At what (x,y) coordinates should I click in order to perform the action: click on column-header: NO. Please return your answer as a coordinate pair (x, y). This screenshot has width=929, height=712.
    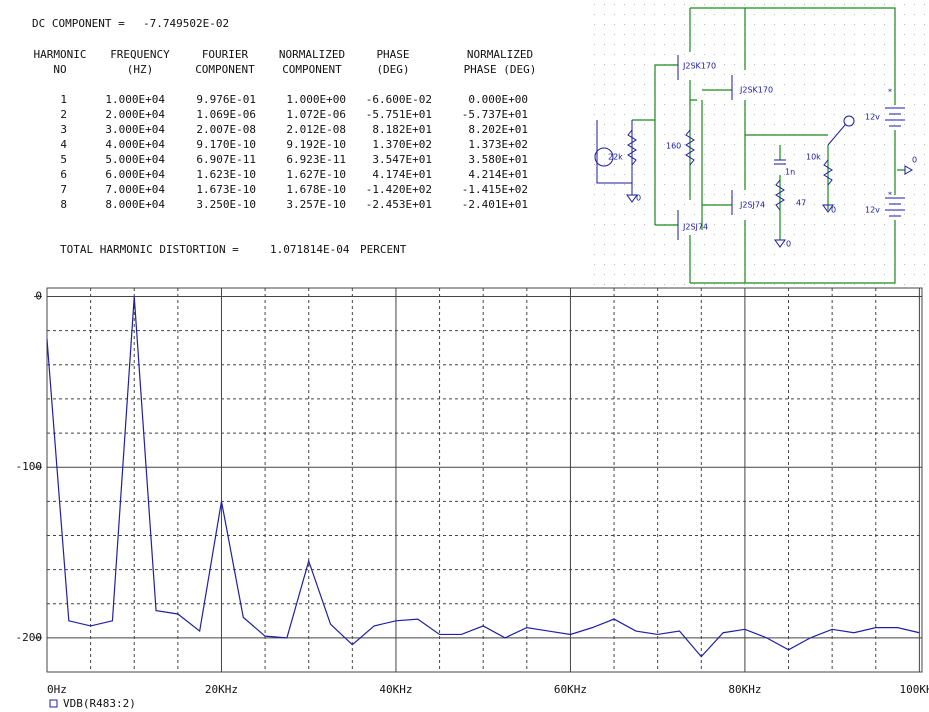
    Looking at the image, I should click on (59, 69).